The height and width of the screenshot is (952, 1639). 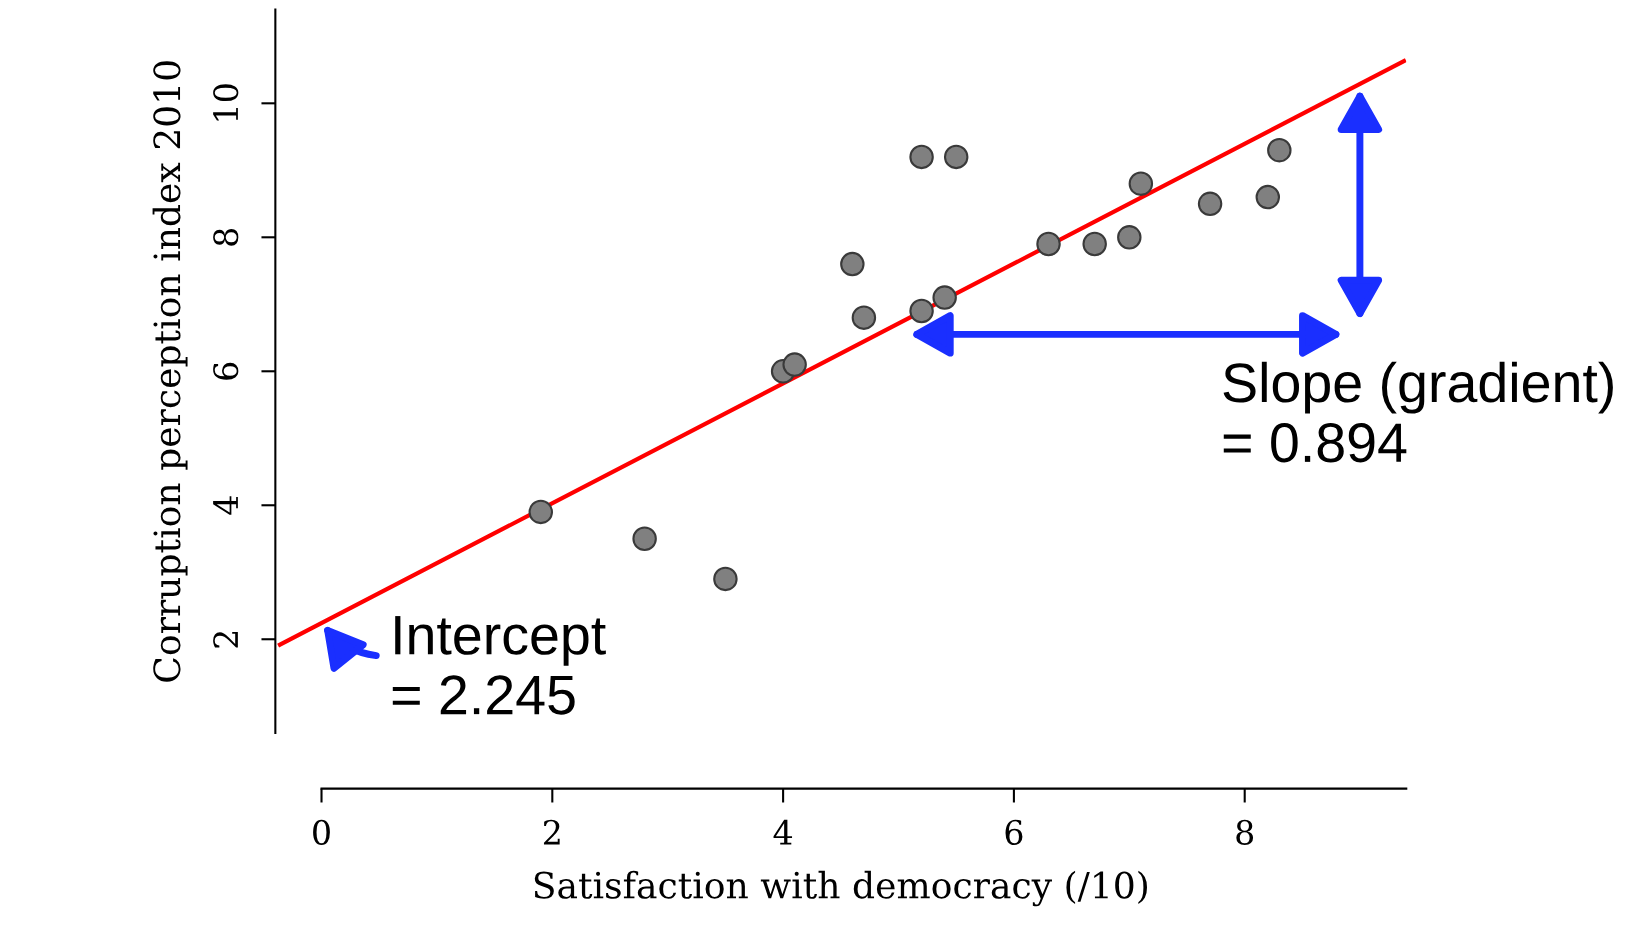 I want to click on y-tick-label: 8, so click(x=226, y=237).